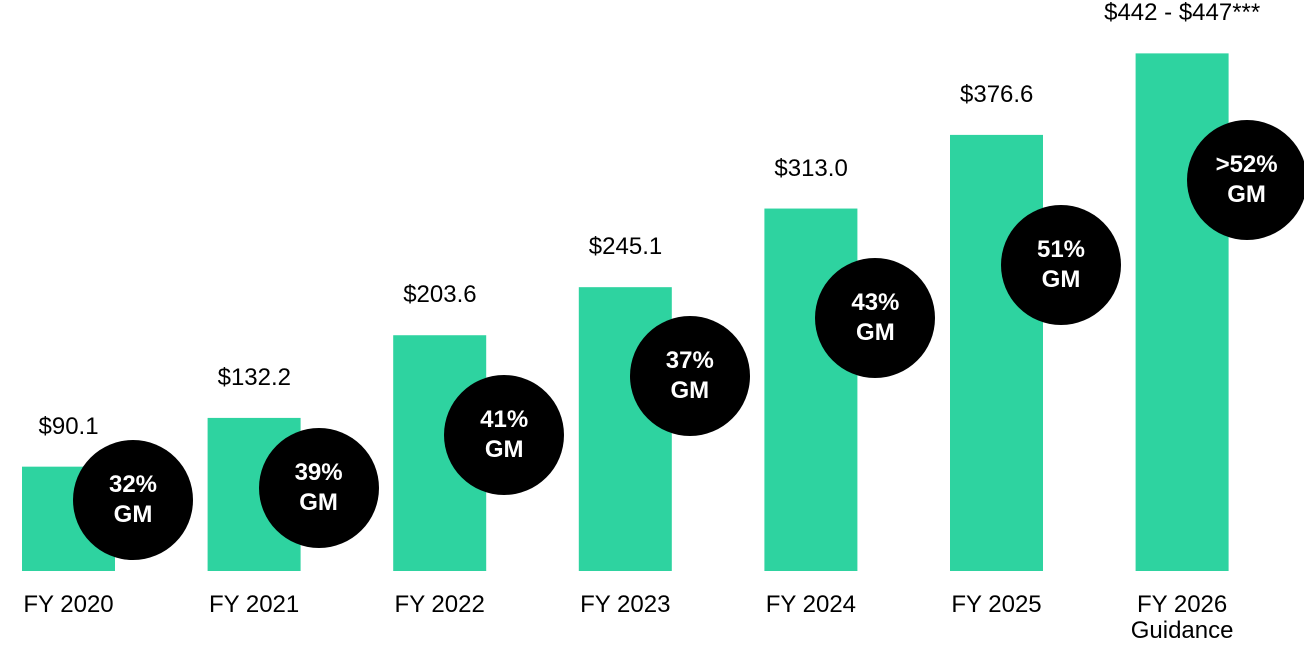 This screenshot has height=647, width=1304. What do you see at coordinates (996, 604) in the screenshot?
I see `x-tick-label: FY 2025` at bounding box center [996, 604].